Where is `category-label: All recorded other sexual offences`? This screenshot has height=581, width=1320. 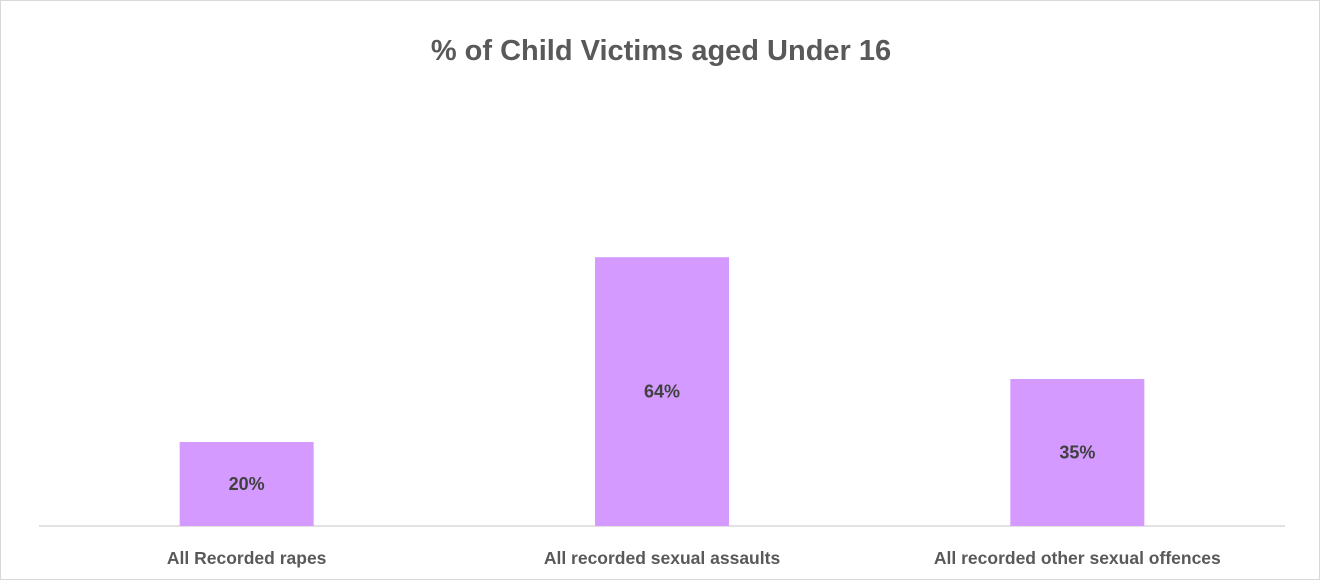 category-label: All recorded other sexual offences is located at coordinates (1077, 558).